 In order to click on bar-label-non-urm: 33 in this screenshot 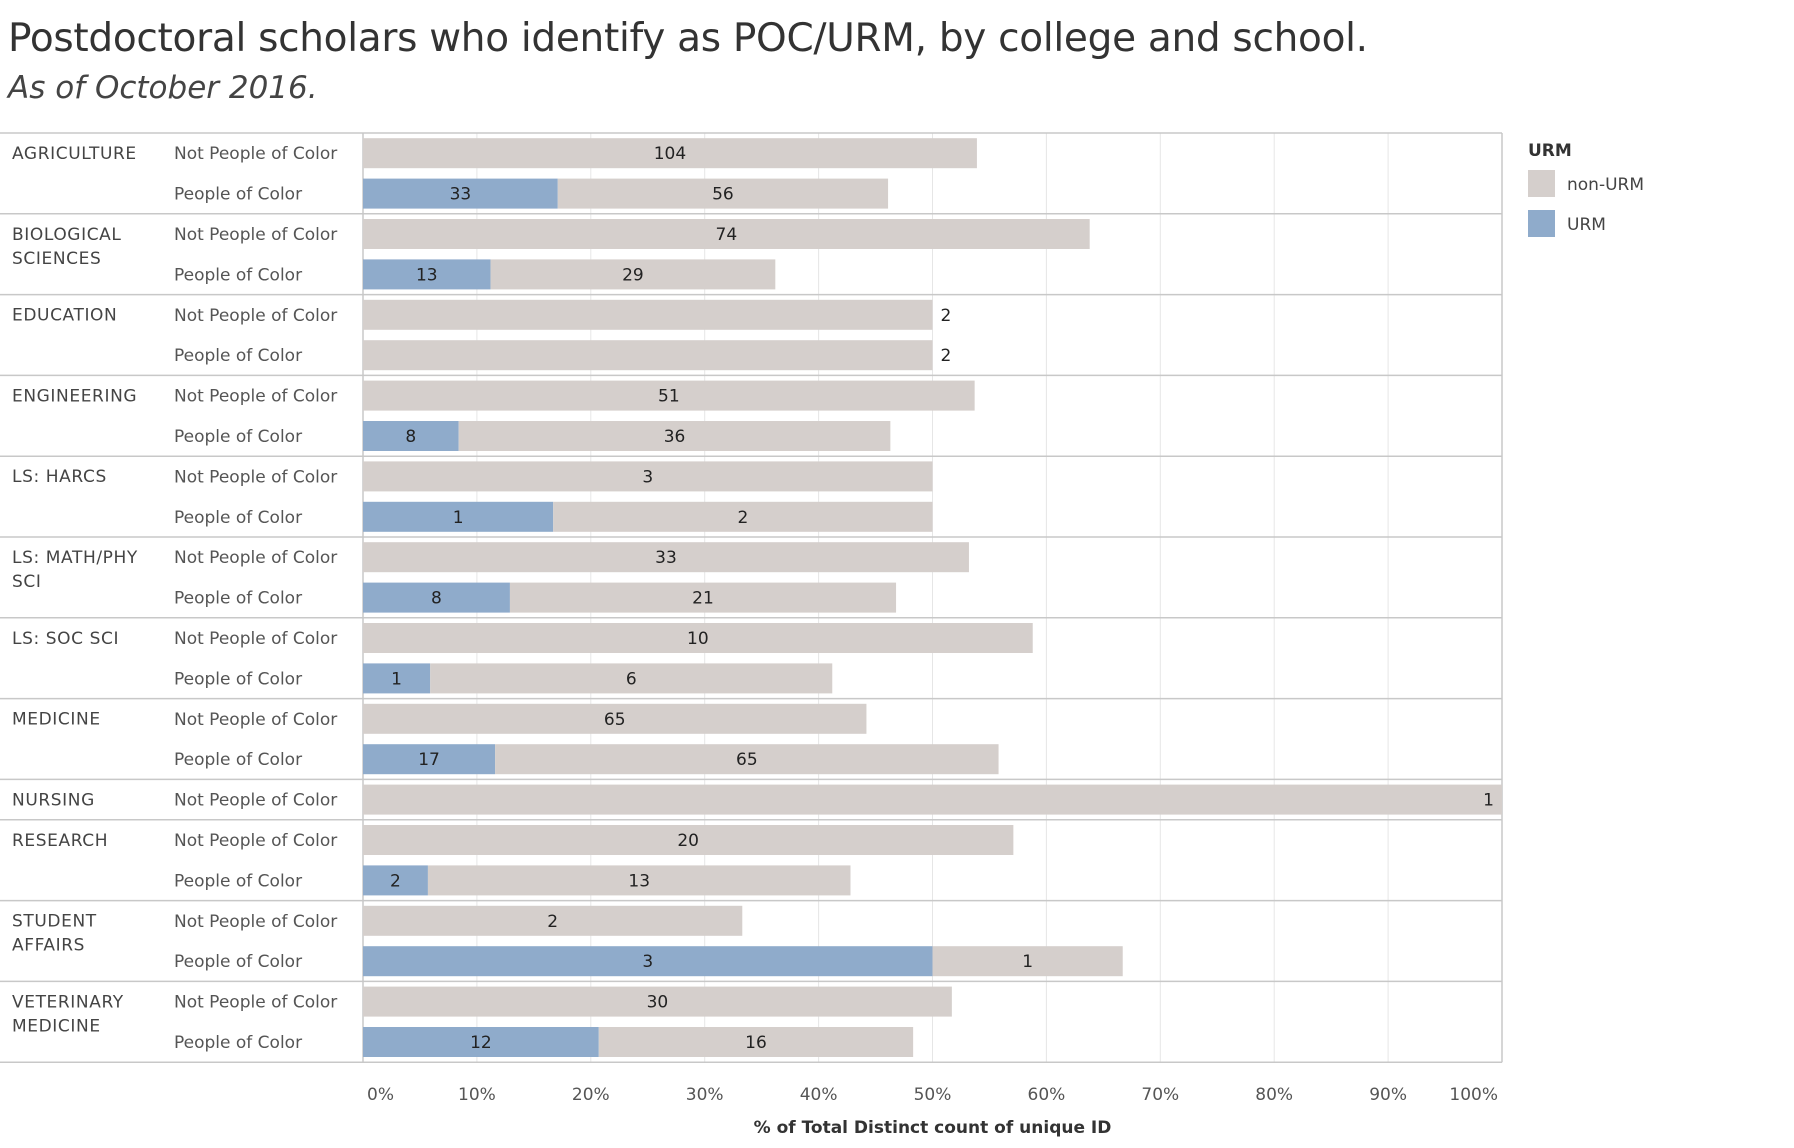, I will do `click(666, 558)`.